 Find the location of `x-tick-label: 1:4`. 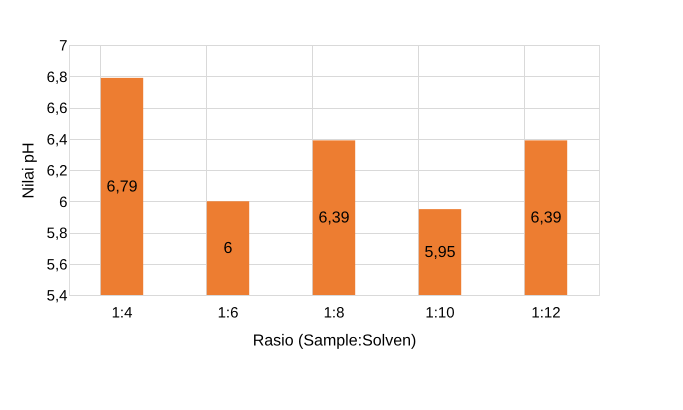

x-tick-label: 1:4 is located at coordinates (122, 313).